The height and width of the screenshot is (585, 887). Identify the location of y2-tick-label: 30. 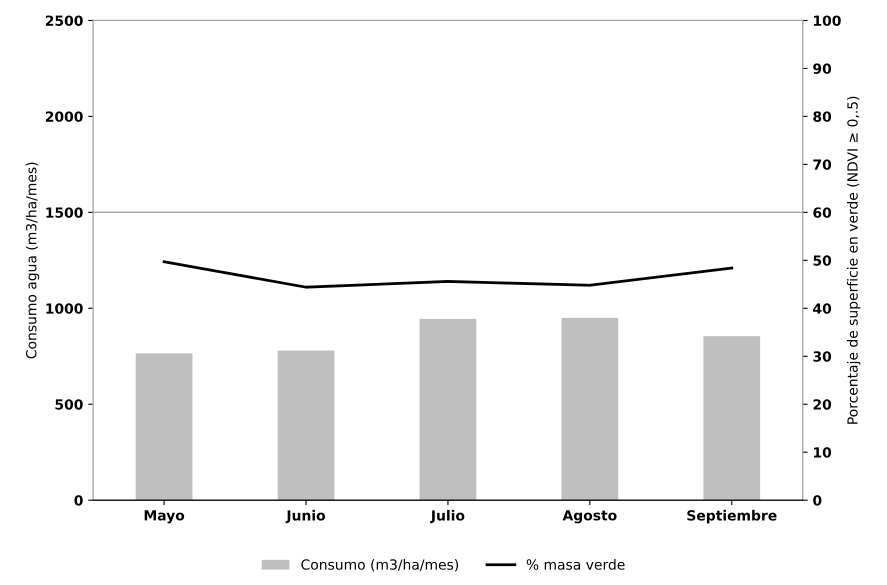
(822, 356).